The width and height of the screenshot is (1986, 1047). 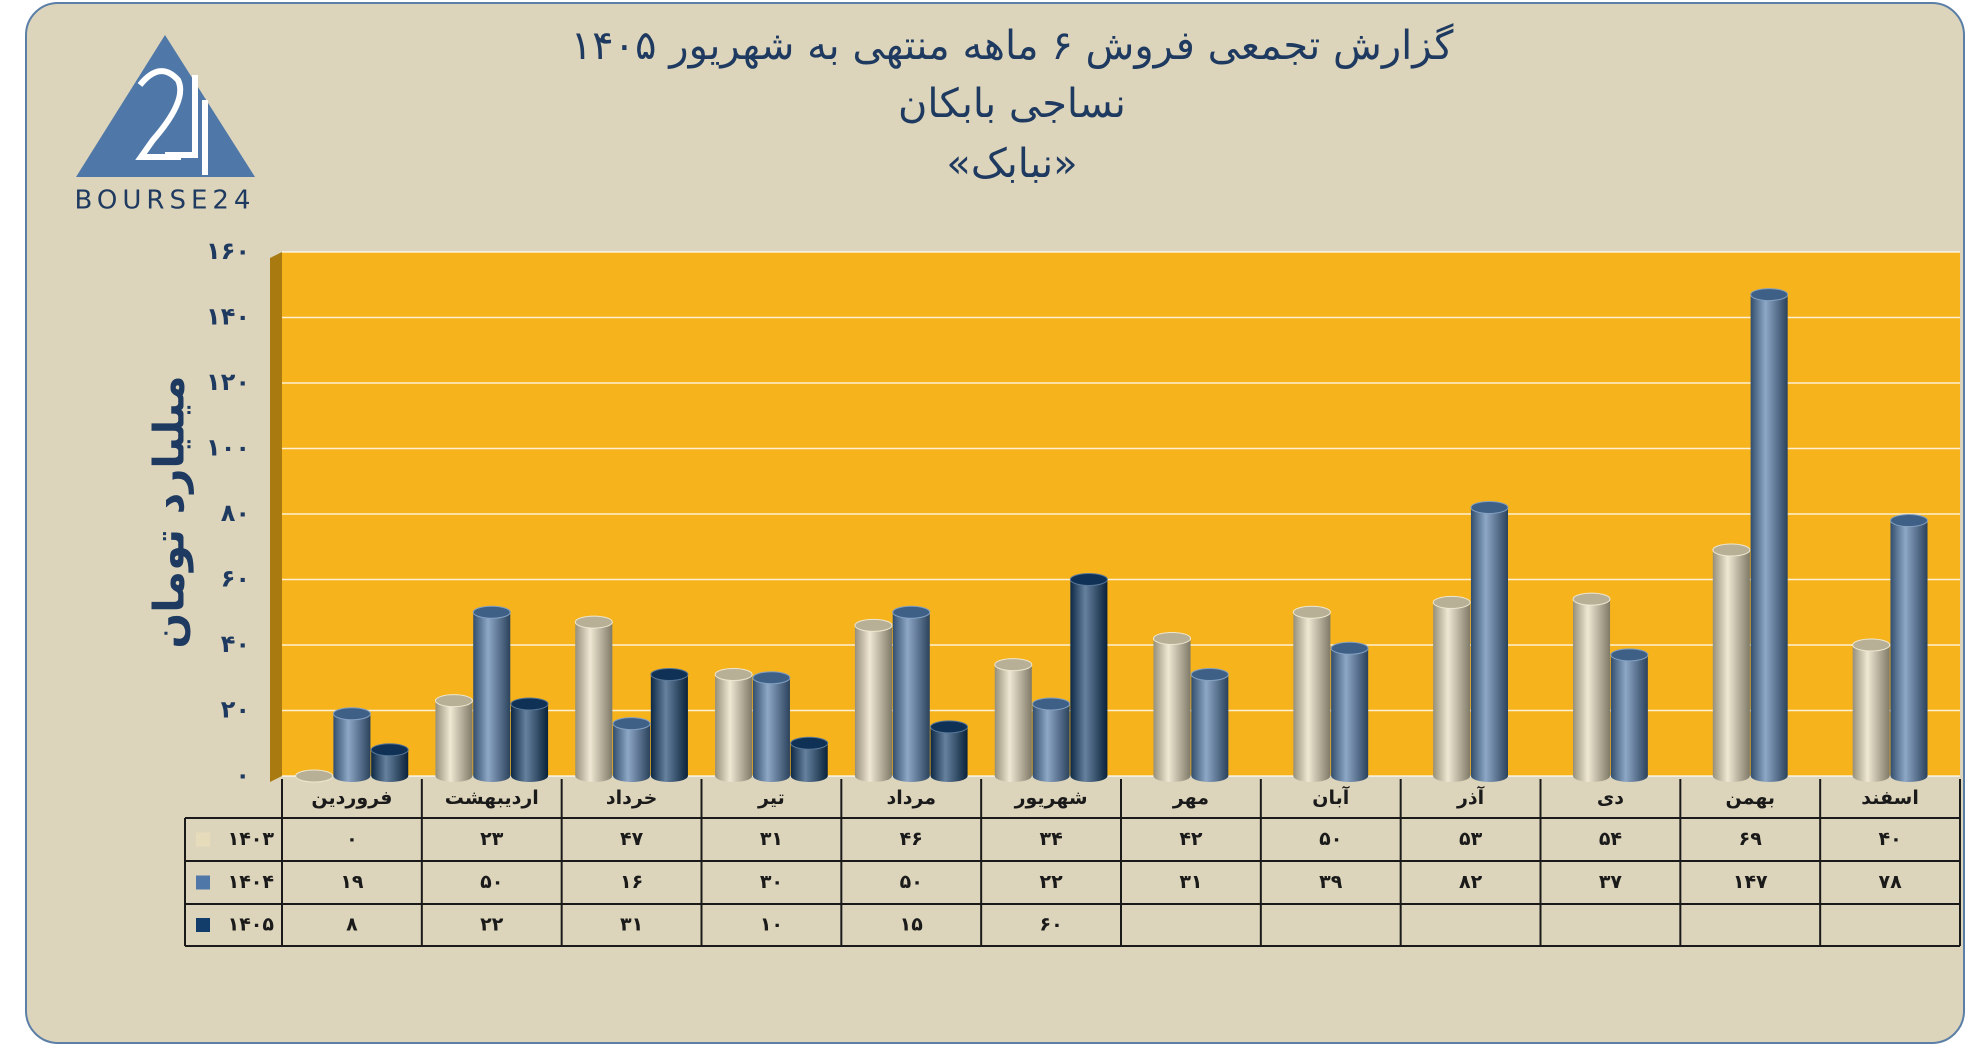 I want to click on table-value: ۱۹, so click(x=352, y=882).